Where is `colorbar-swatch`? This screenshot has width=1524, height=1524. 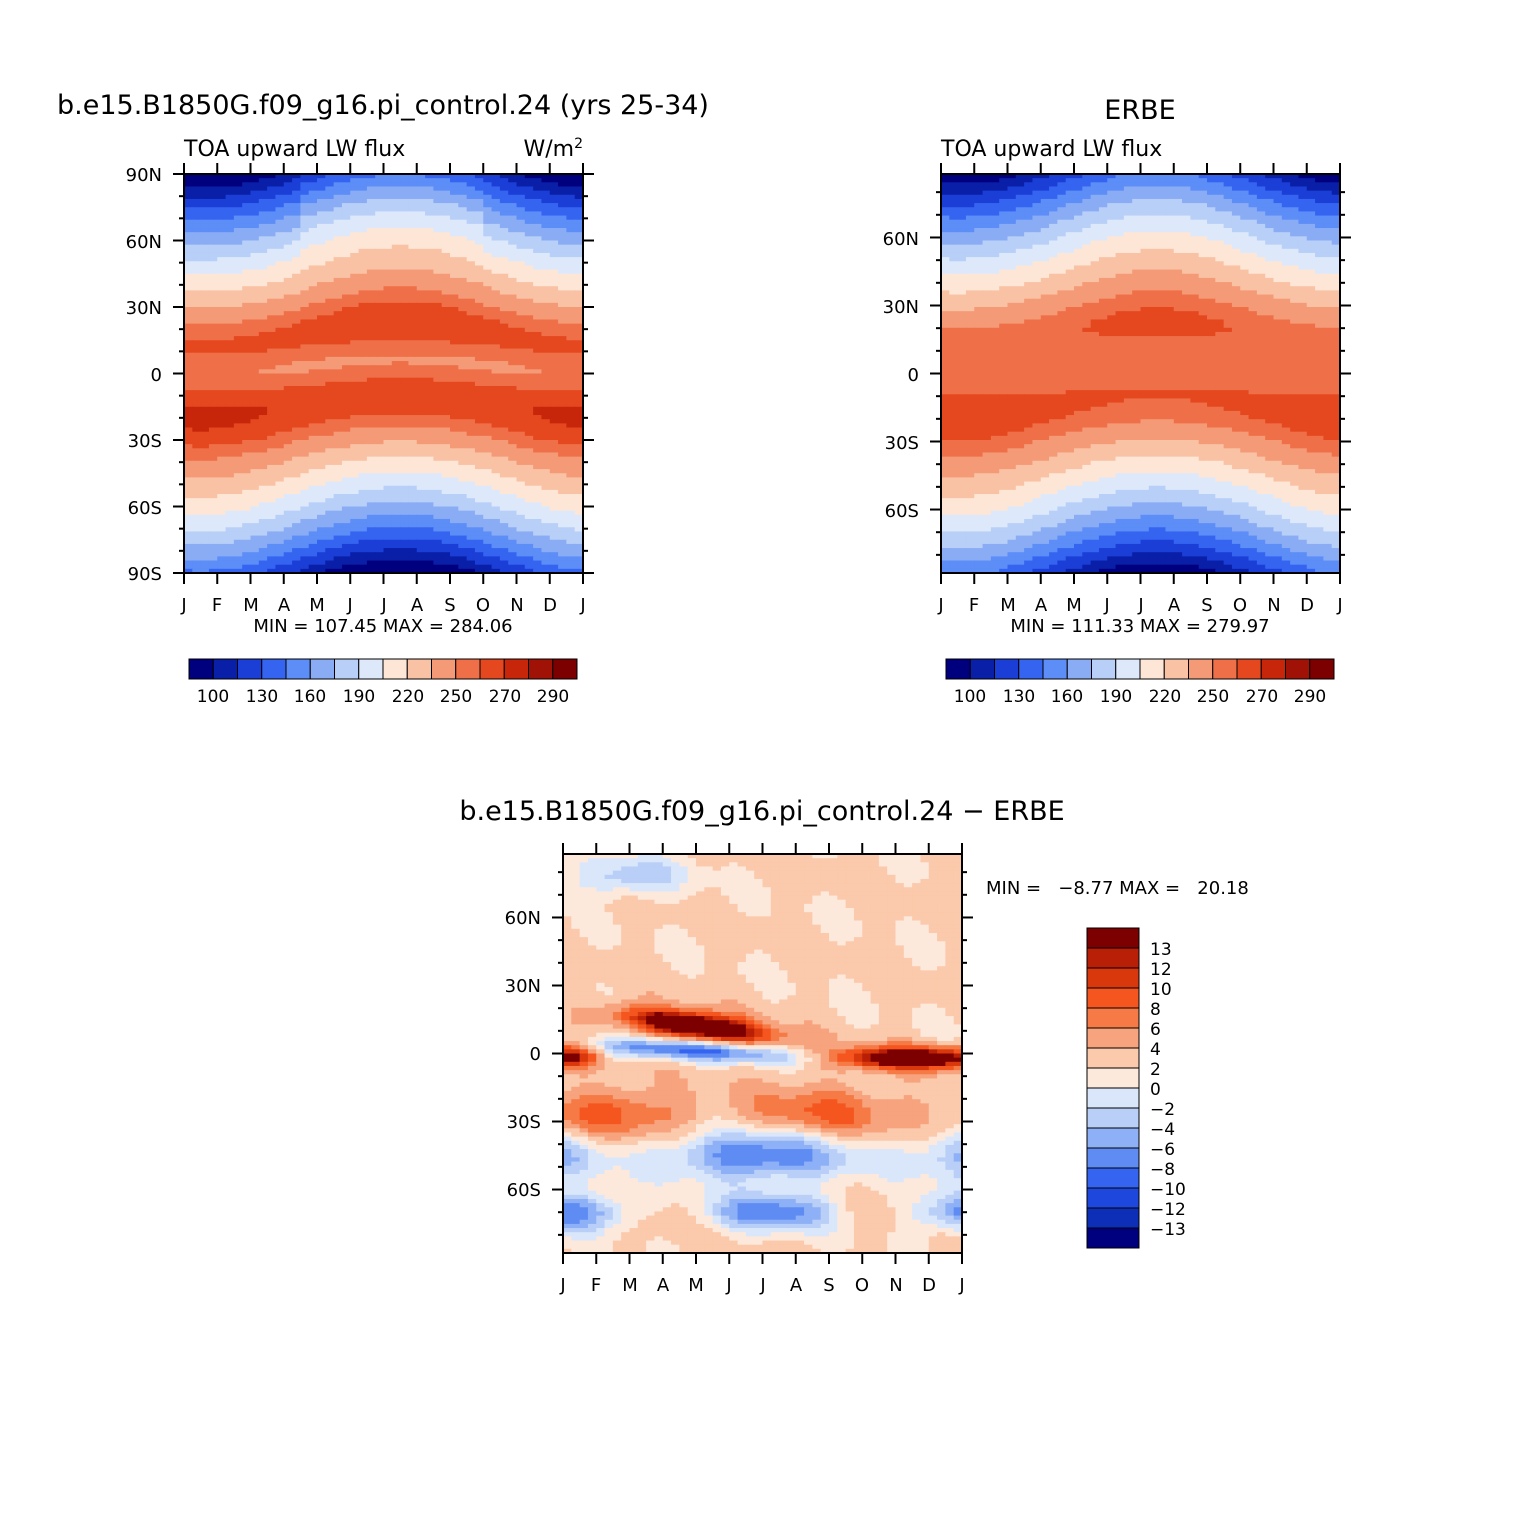
colorbar-swatch is located at coordinates (419, 669).